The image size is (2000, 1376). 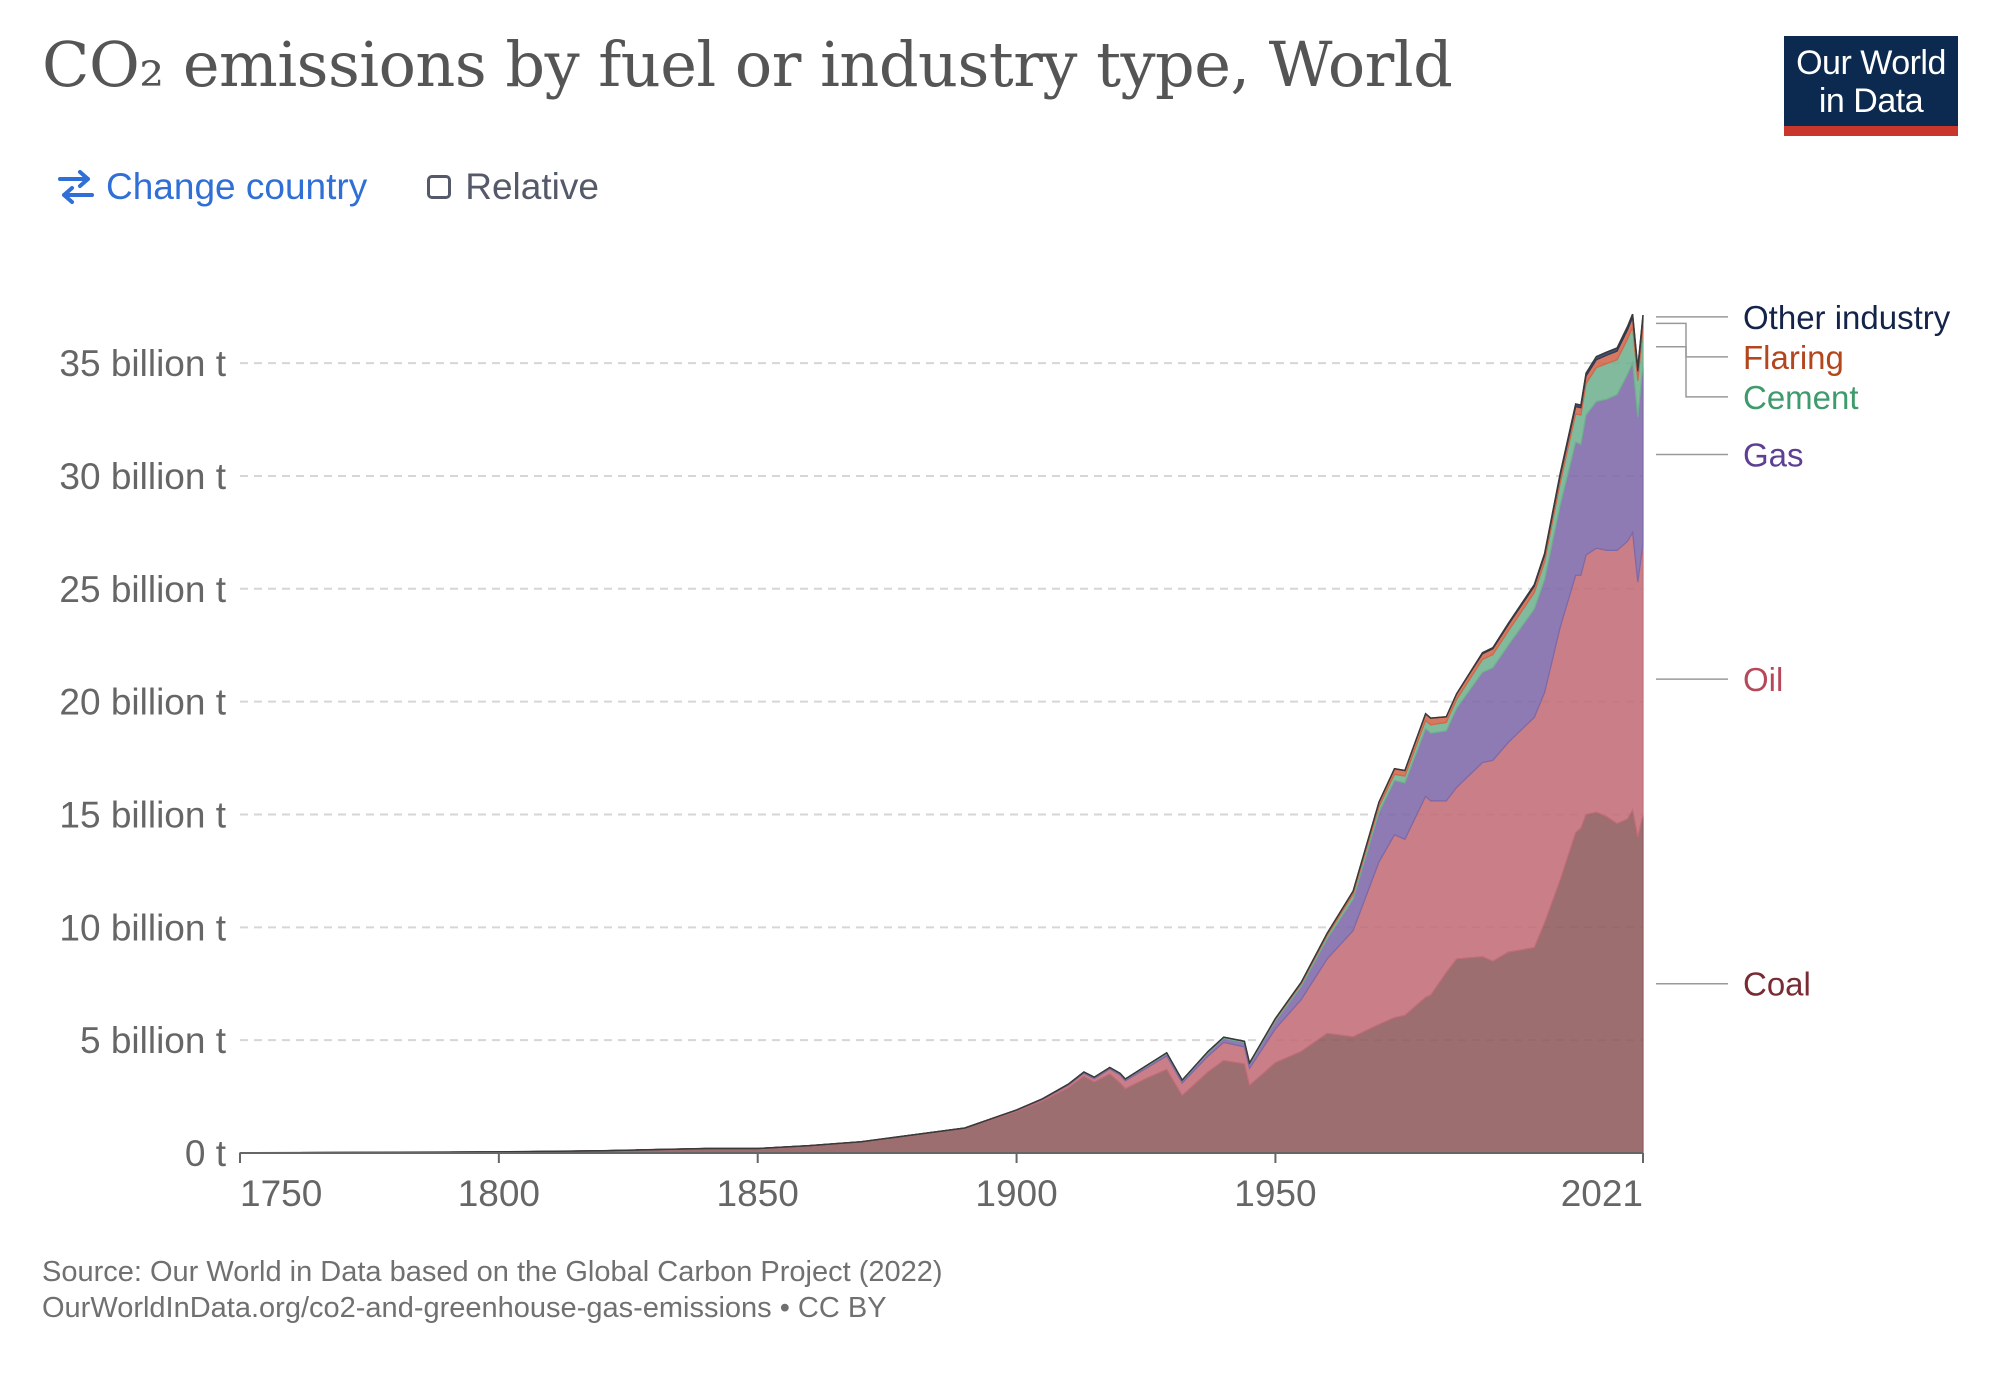 What do you see at coordinates (1763, 679) in the screenshot?
I see `legend-label-oil: Oil` at bounding box center [1763, 679].